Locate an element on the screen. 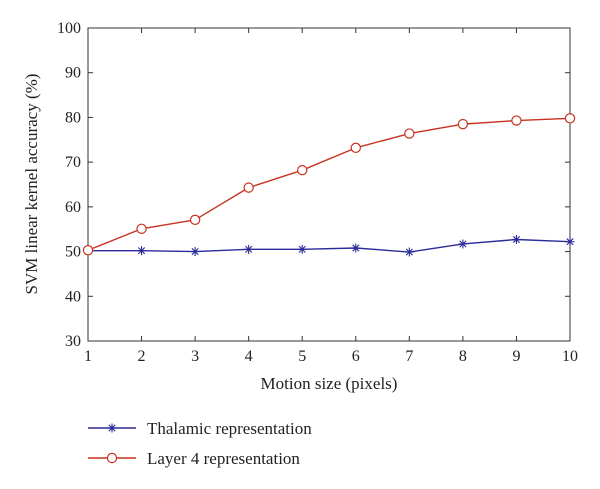 The height and width of the screenshot is (489, 600). y-tick-label: 90 is located at coordinates (73, 73).